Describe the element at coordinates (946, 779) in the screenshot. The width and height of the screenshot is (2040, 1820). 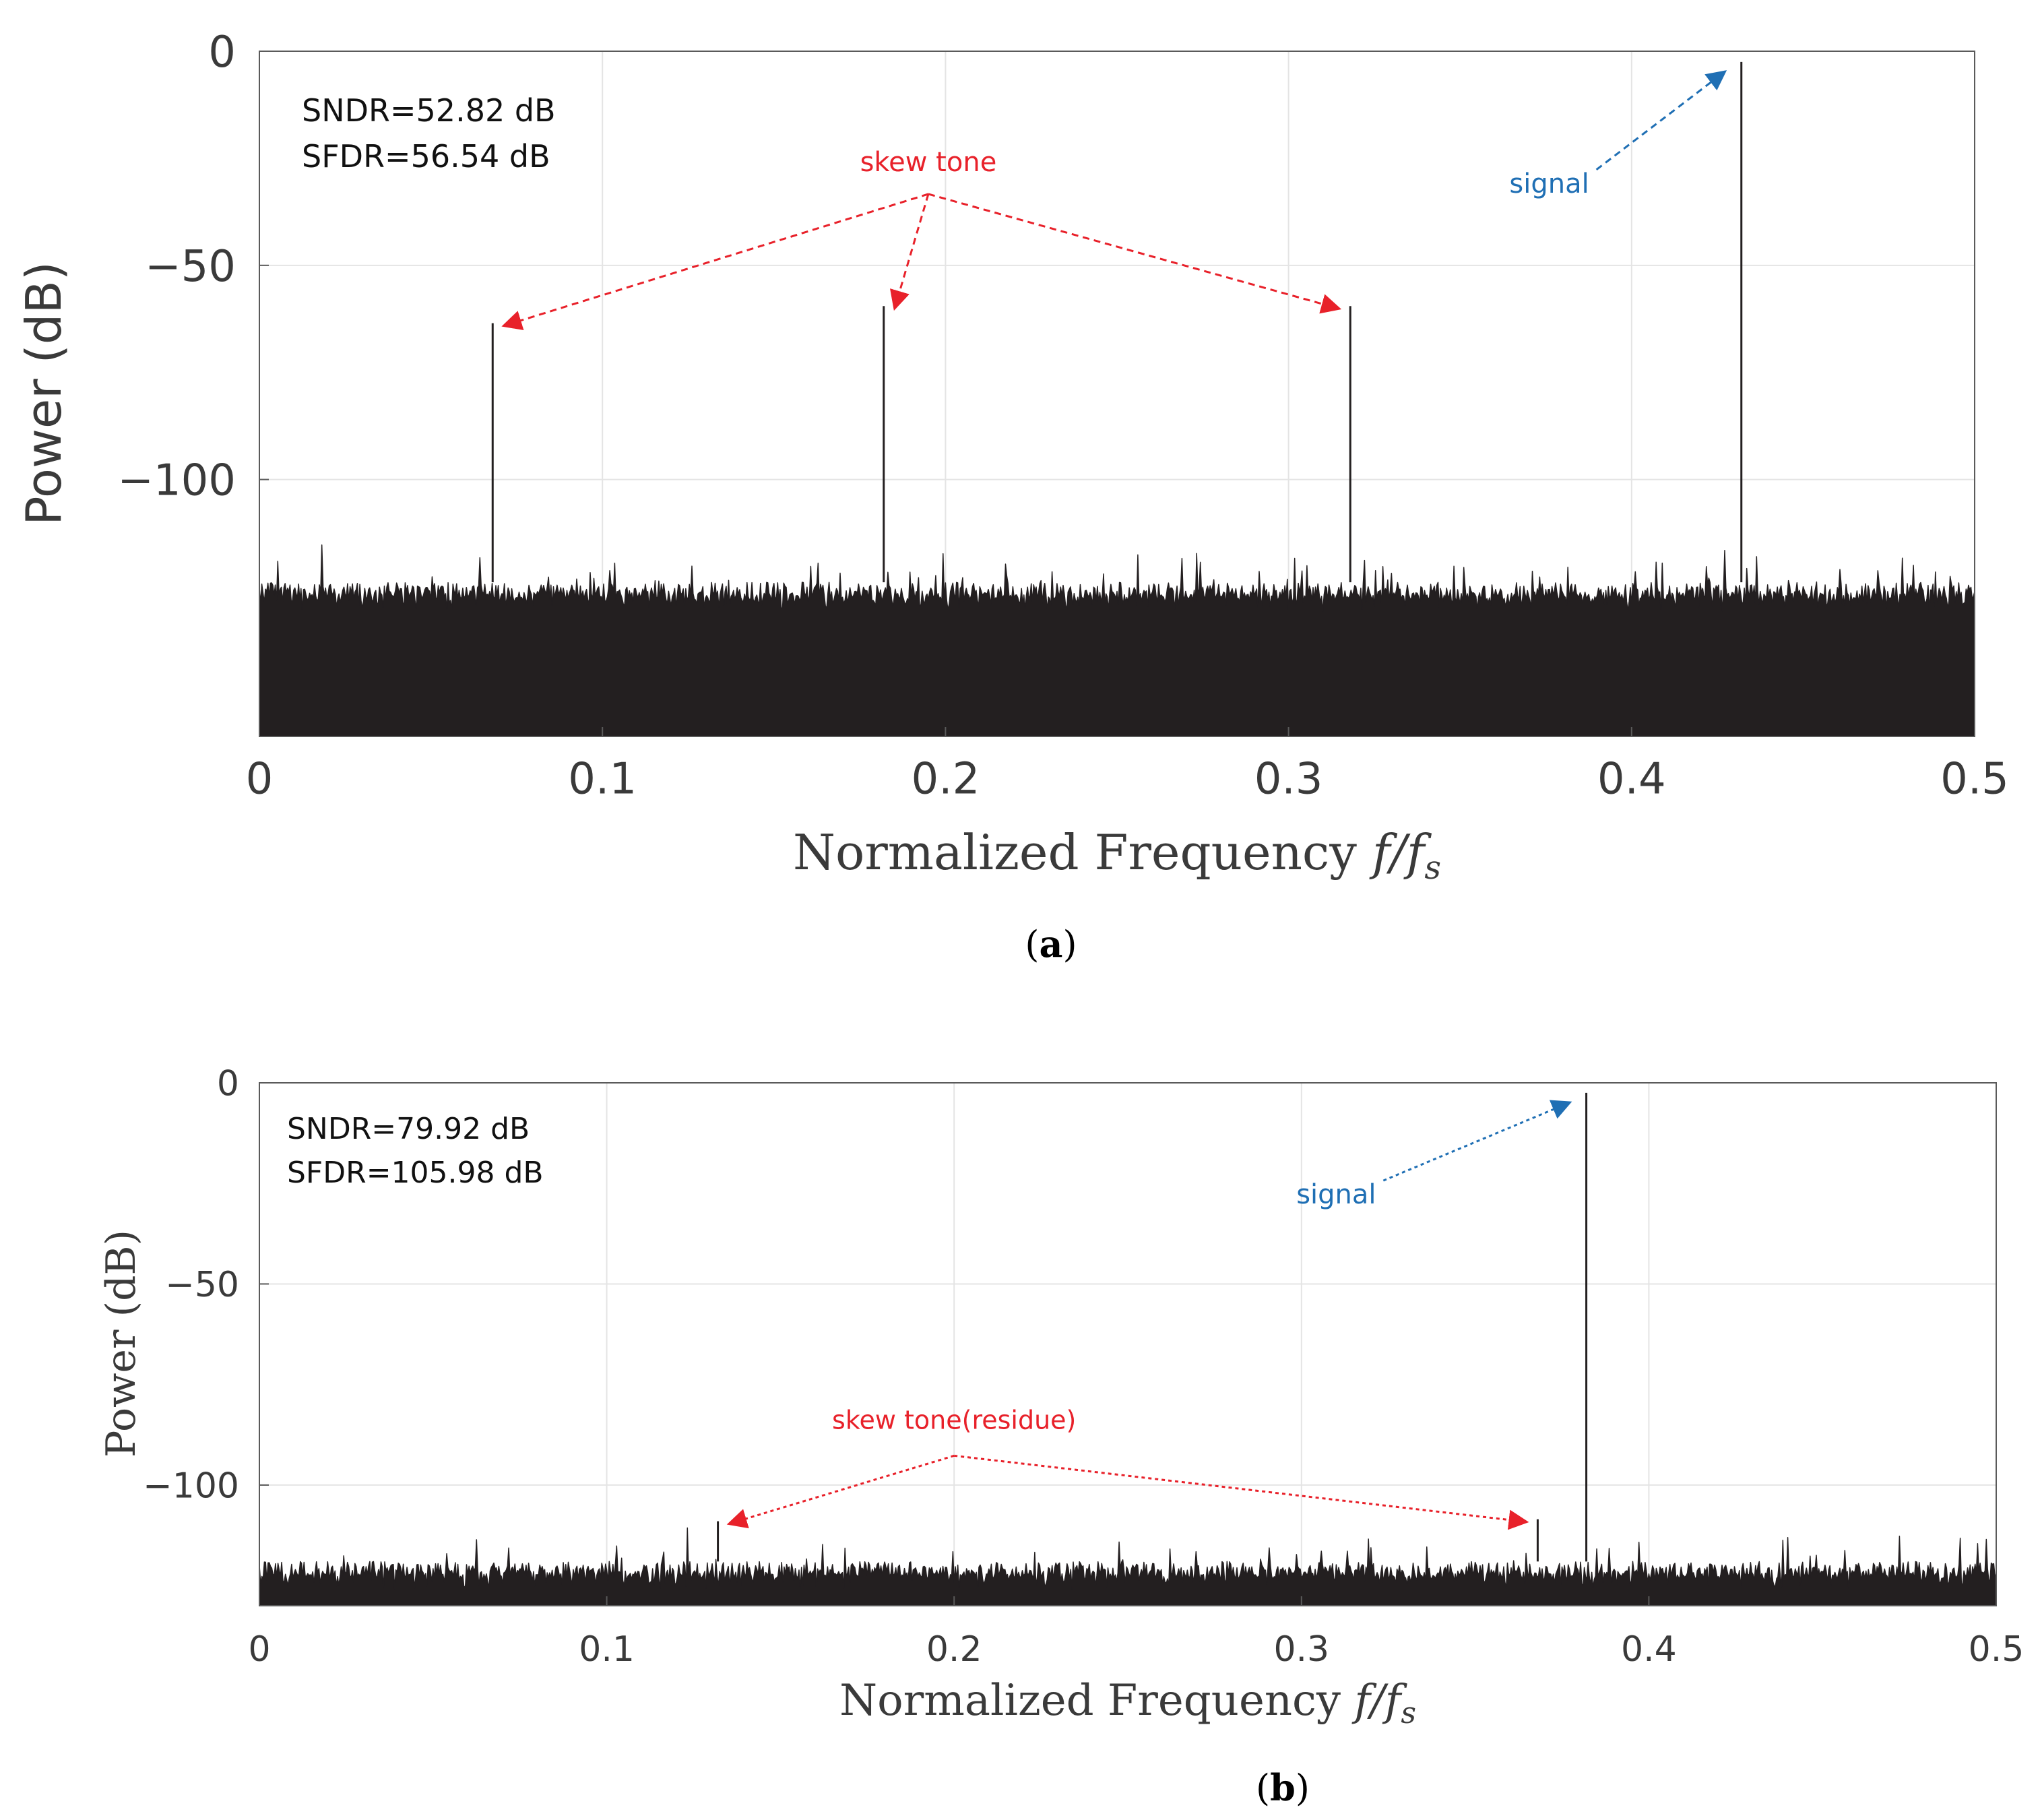
I see `panel-a-xtick-label: 0.2` at that location.